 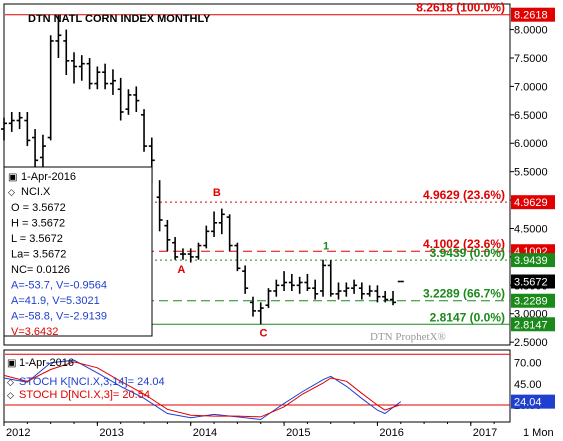 What do you see at coordinates (217, 193) in the screenshot?
I see `point-annotation: B` at bounding box center [217, 193].